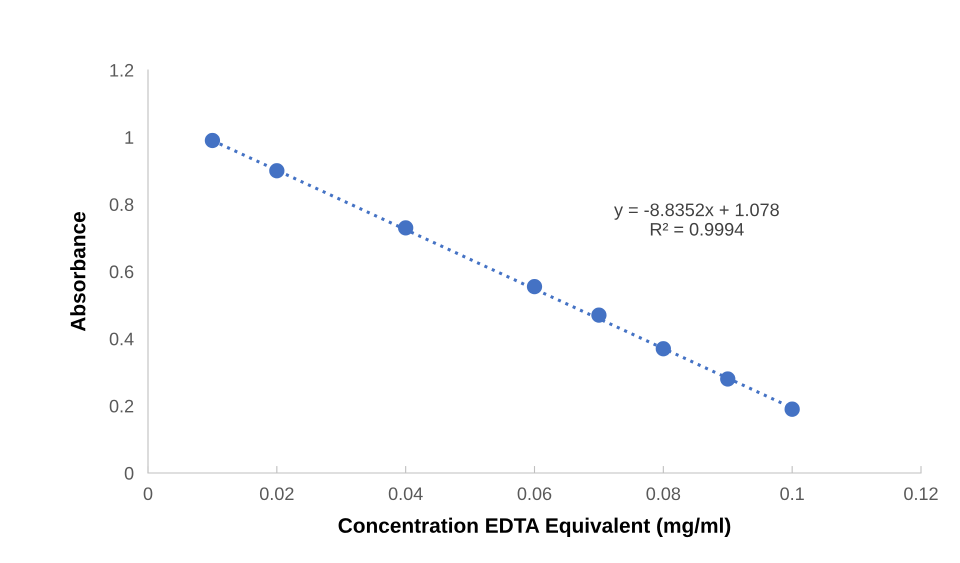 Image resolution: width=960 pixels, height=563 pixels. I want to click on x-tick-label: 0.02, so click(277, 493).